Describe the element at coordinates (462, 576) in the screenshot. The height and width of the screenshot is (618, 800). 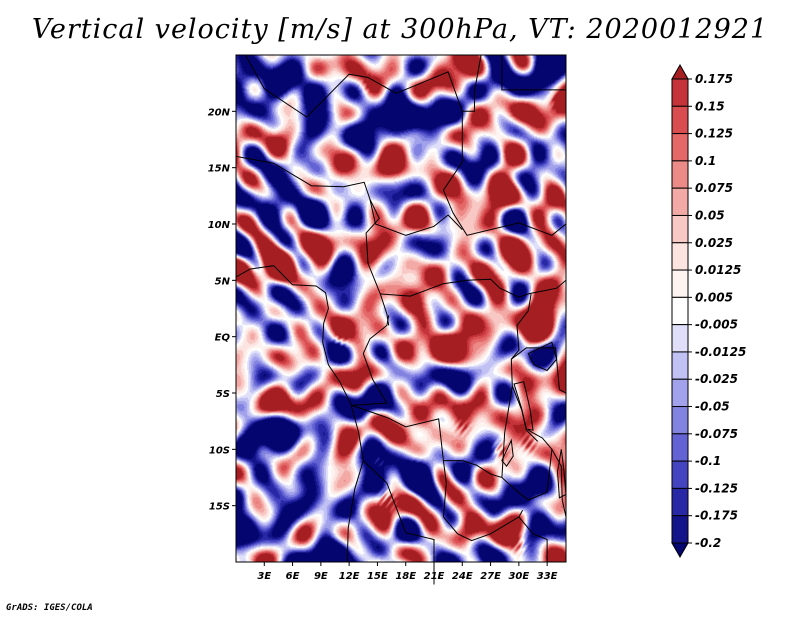
I see `x-tick-label-7: 24E` at that location.